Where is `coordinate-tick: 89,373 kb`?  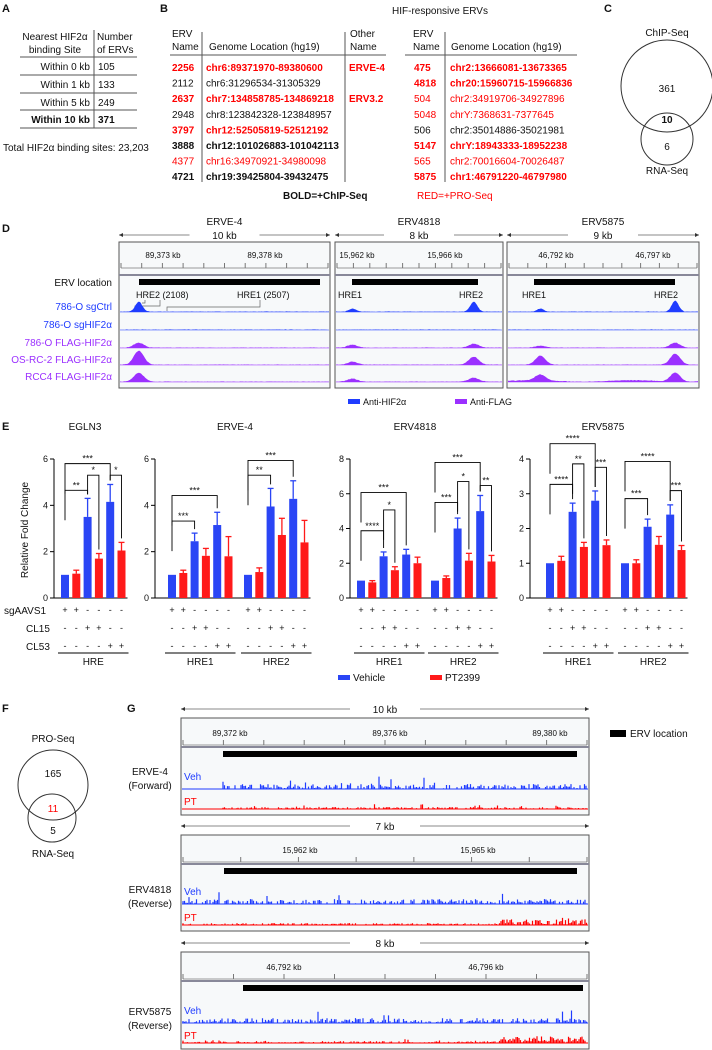
coordinate-tick: 89,373 kb is located at coordinates (163, 255).